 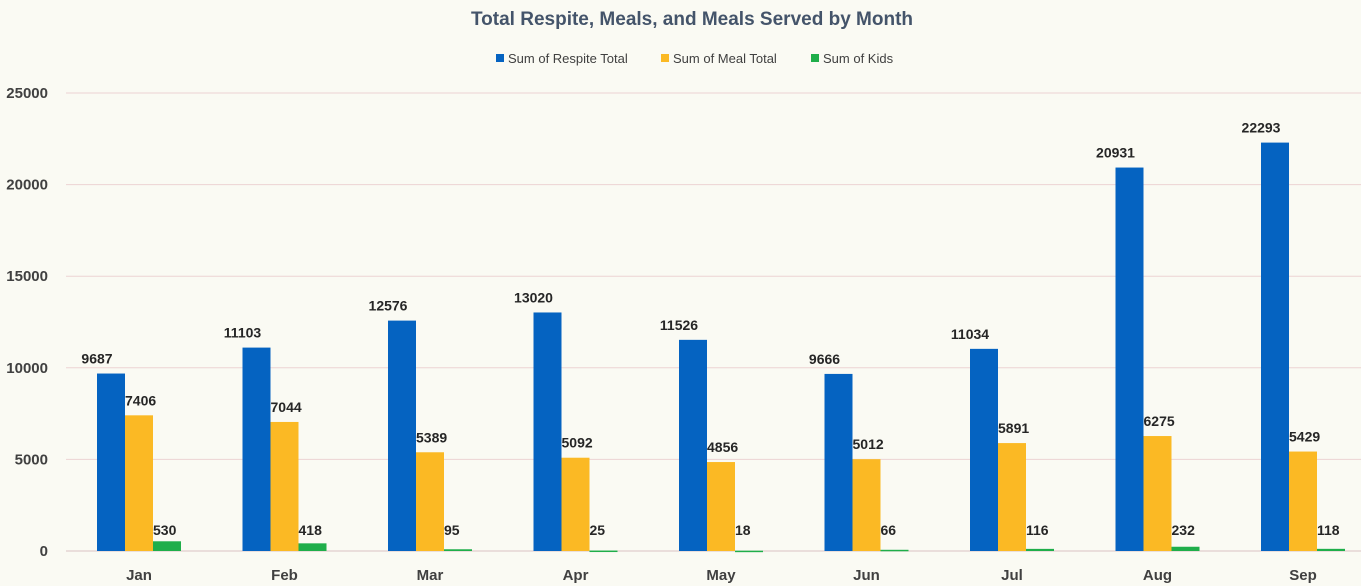 I want to click on x-tick-label: Mar, so click(x=430, y=575).